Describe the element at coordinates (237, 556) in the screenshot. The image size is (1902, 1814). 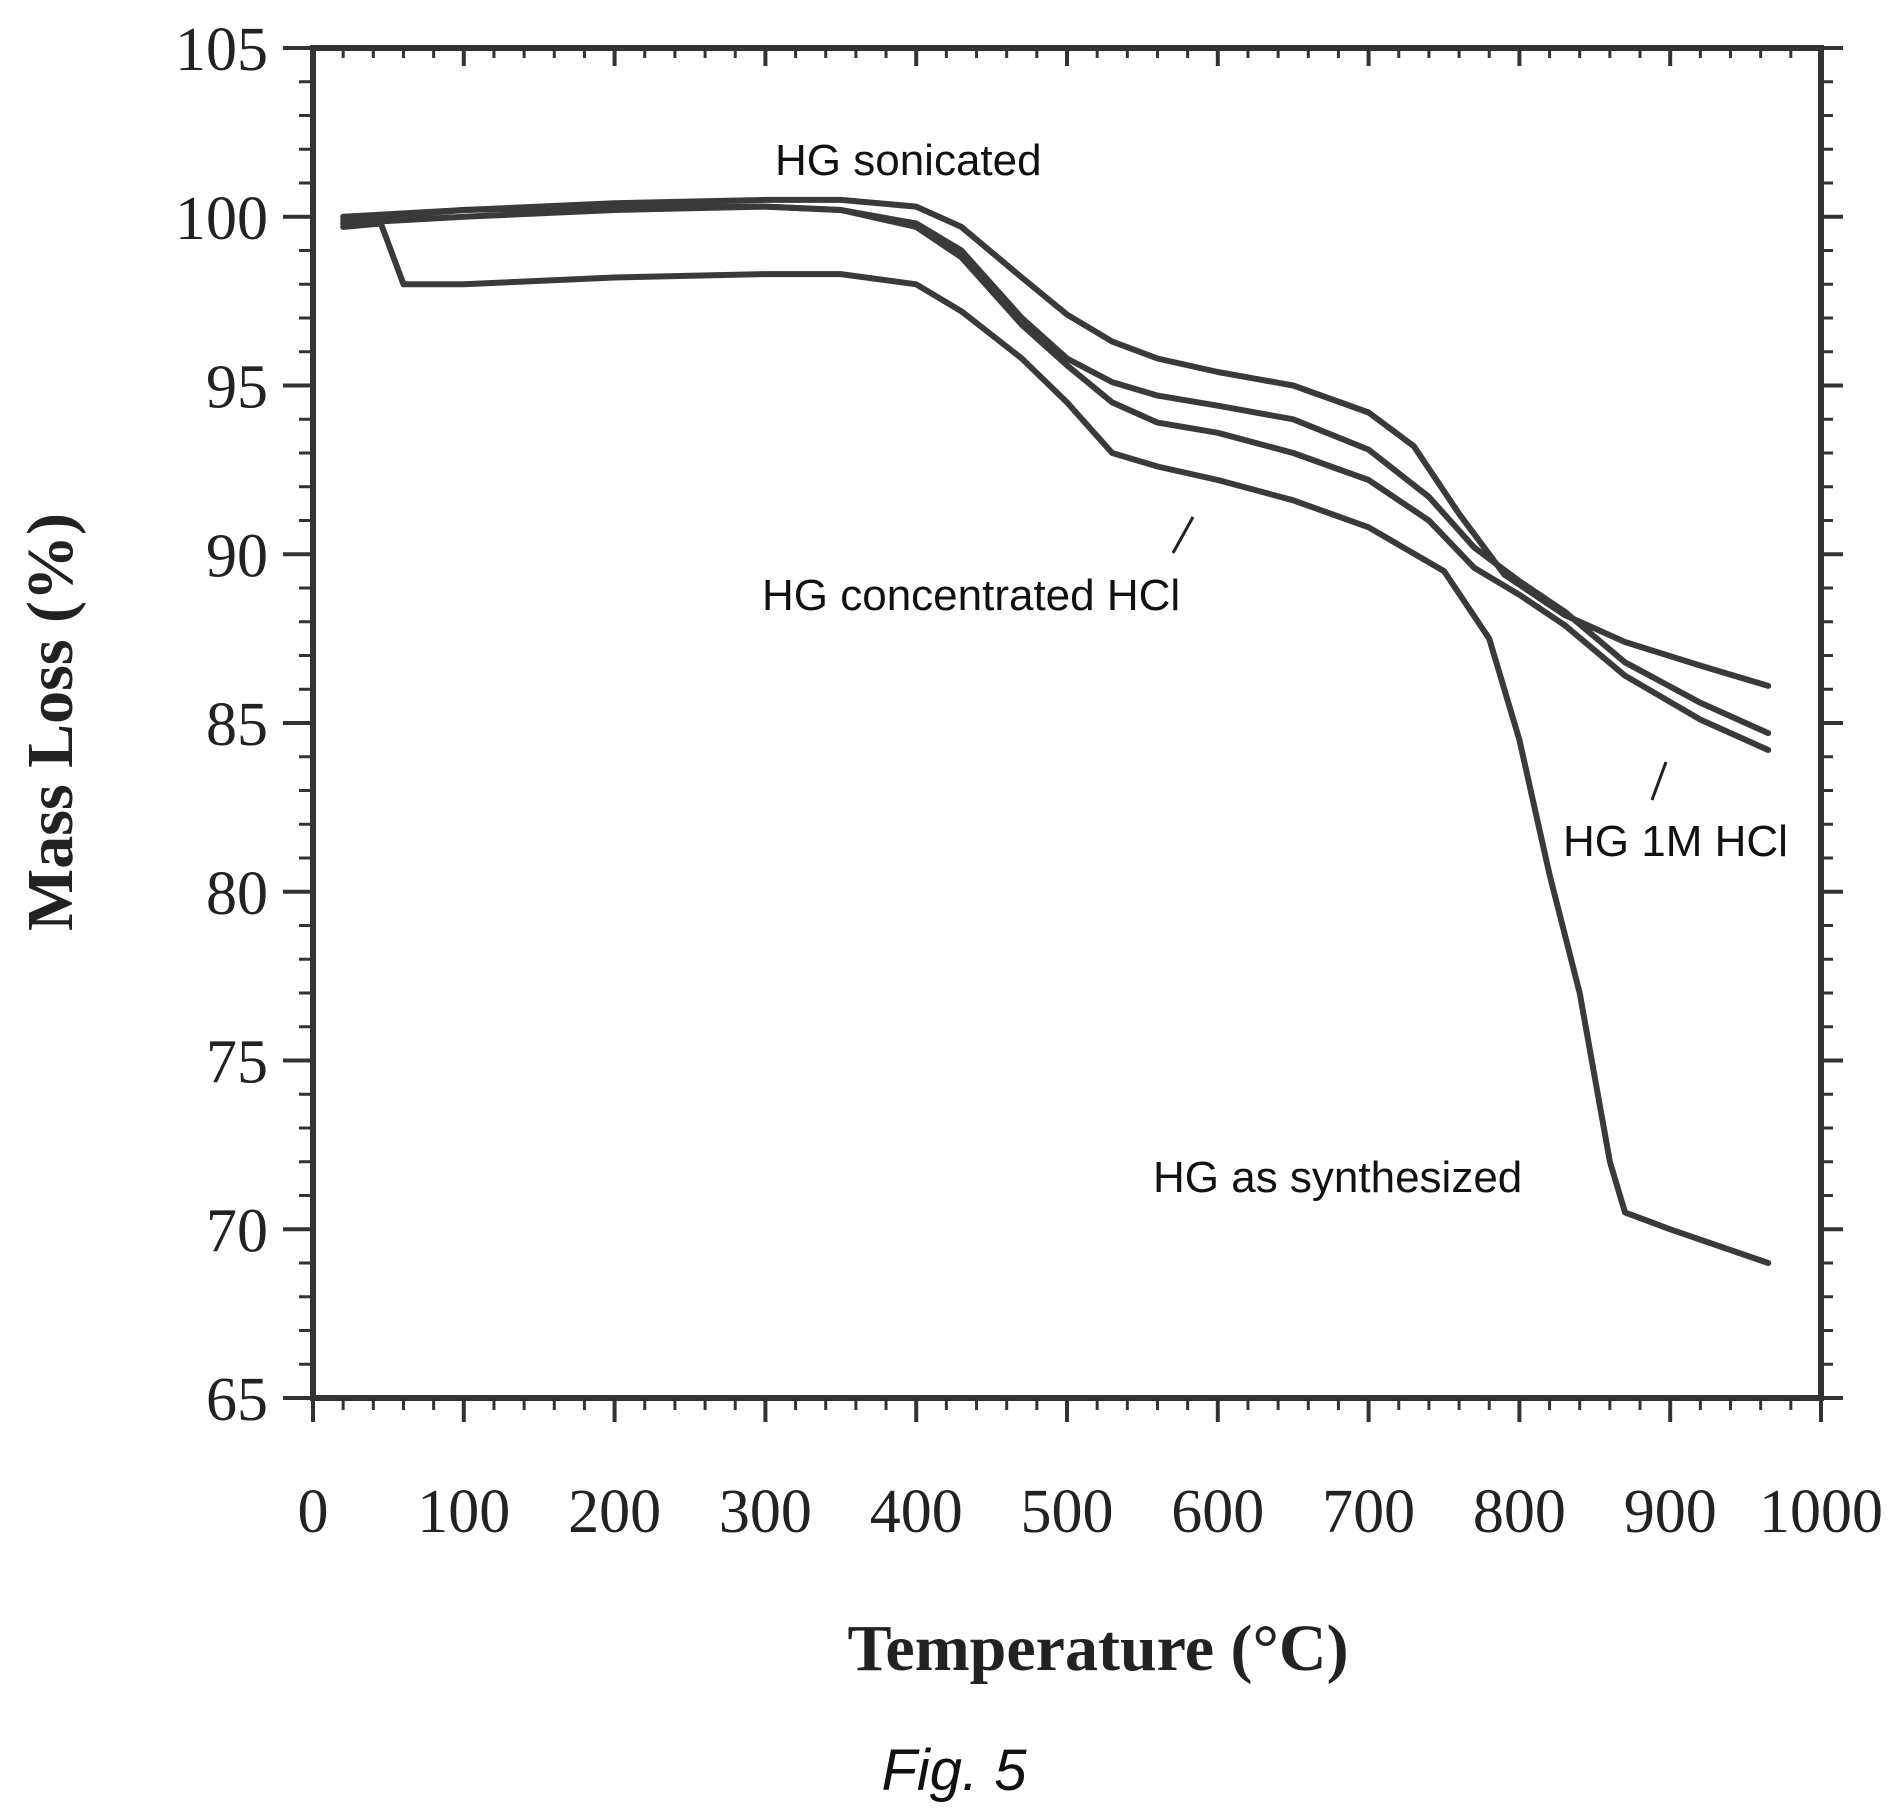
I see `y-tick-label: 90` at that location.